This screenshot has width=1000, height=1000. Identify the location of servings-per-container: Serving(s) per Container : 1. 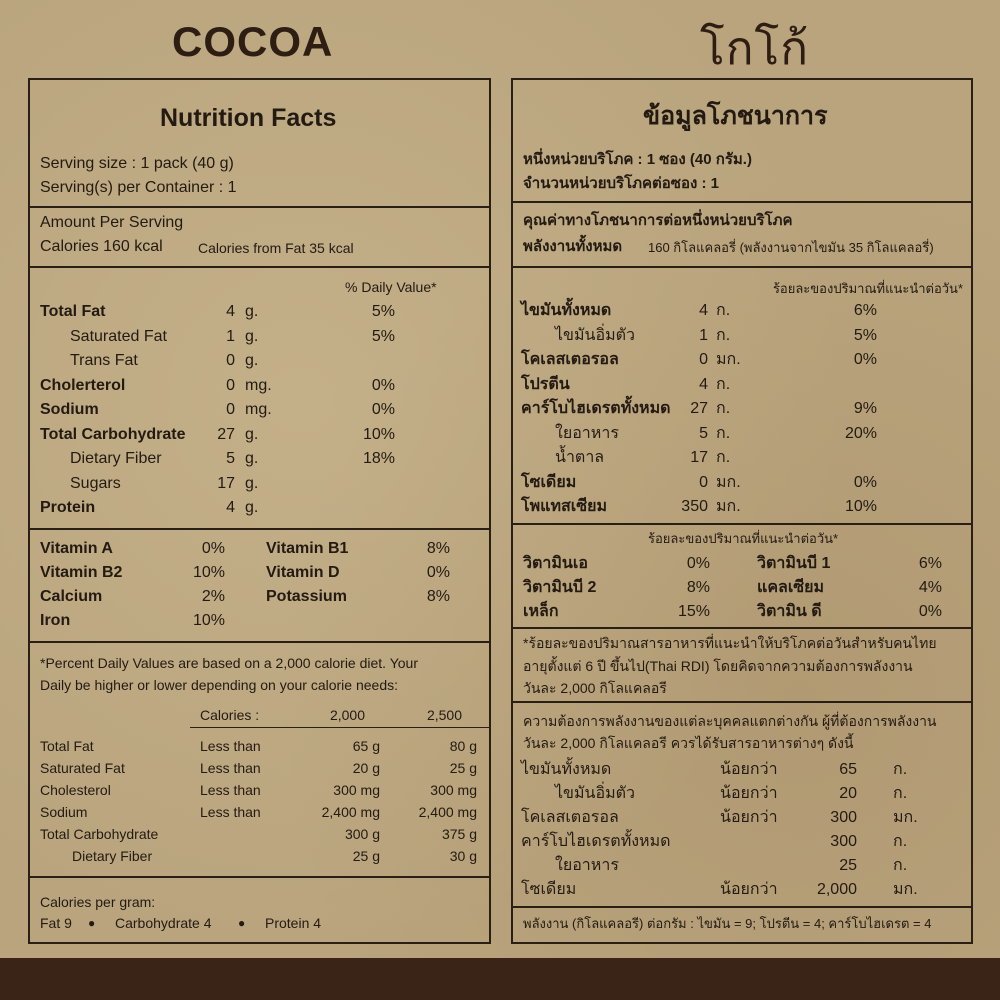
(138, 187).